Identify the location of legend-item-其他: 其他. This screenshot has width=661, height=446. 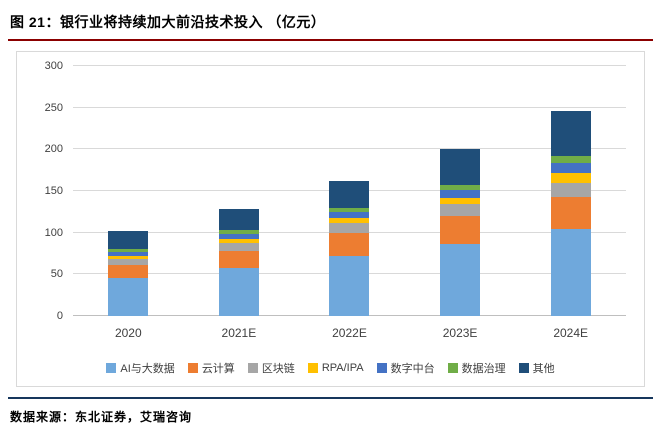
(536, 368).